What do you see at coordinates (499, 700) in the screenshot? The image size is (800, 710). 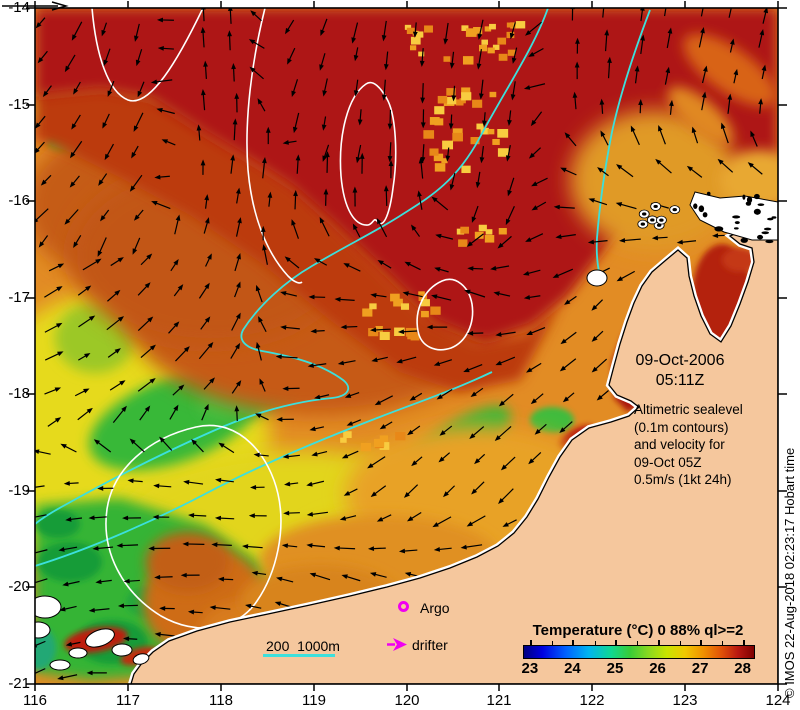 I see `lon-label: 121` at bounding box center [499, 700].